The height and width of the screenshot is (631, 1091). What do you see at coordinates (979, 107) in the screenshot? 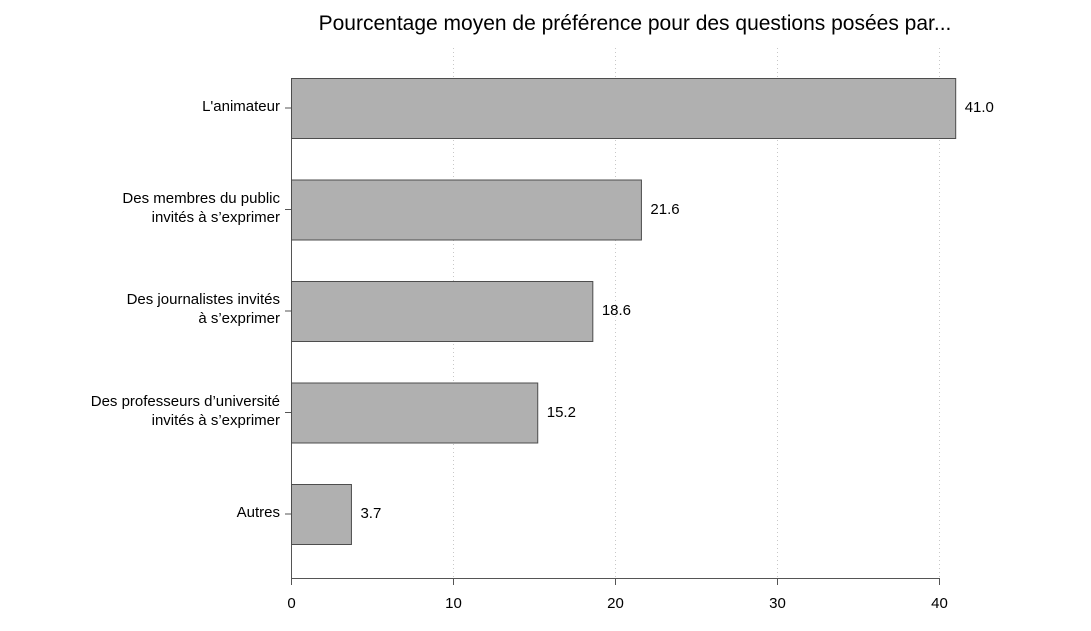
I see `value-label: 41.0` at bounding box center [979, 107].